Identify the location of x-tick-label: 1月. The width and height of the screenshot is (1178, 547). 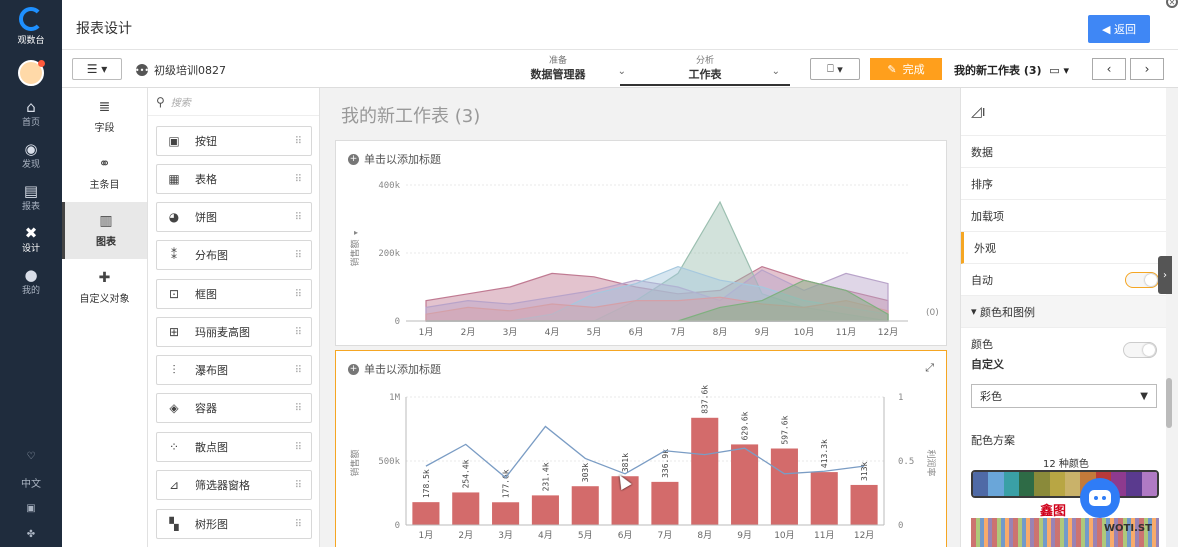
(426, 332).